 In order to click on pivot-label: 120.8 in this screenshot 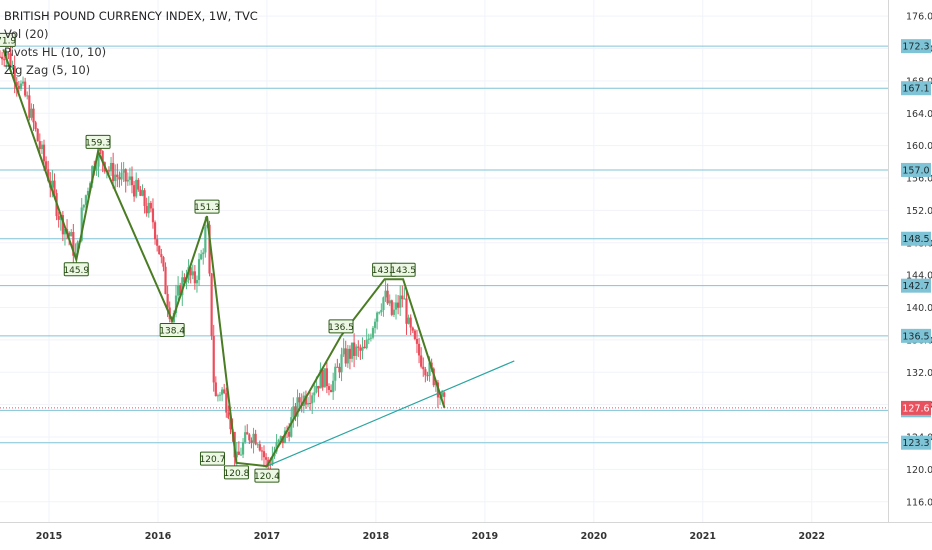, I will do `click(237, 474)`.